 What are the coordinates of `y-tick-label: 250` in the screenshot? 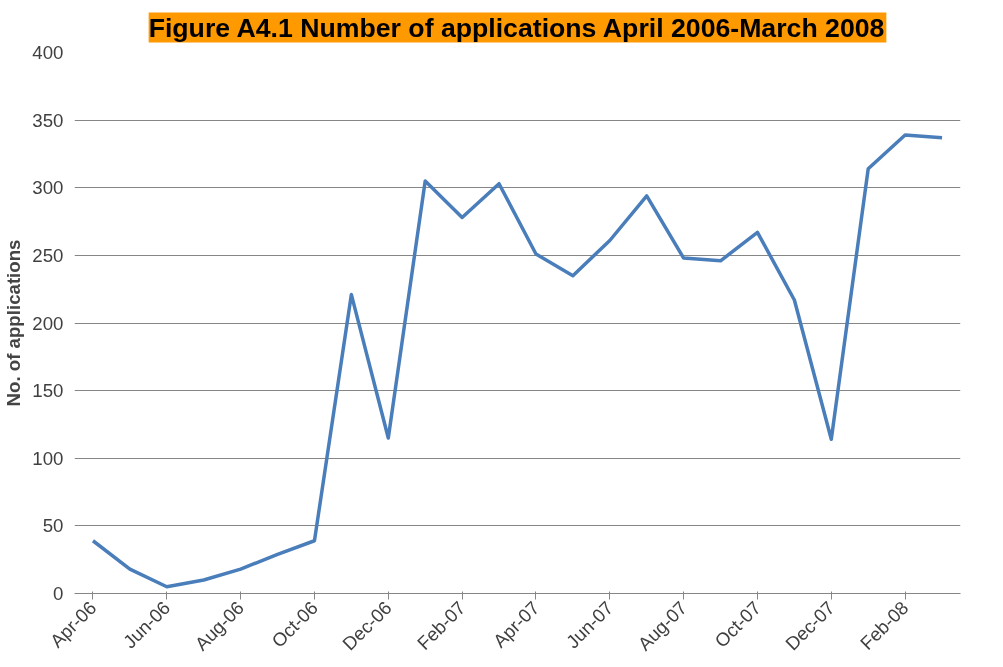 It's located at (48, 255).